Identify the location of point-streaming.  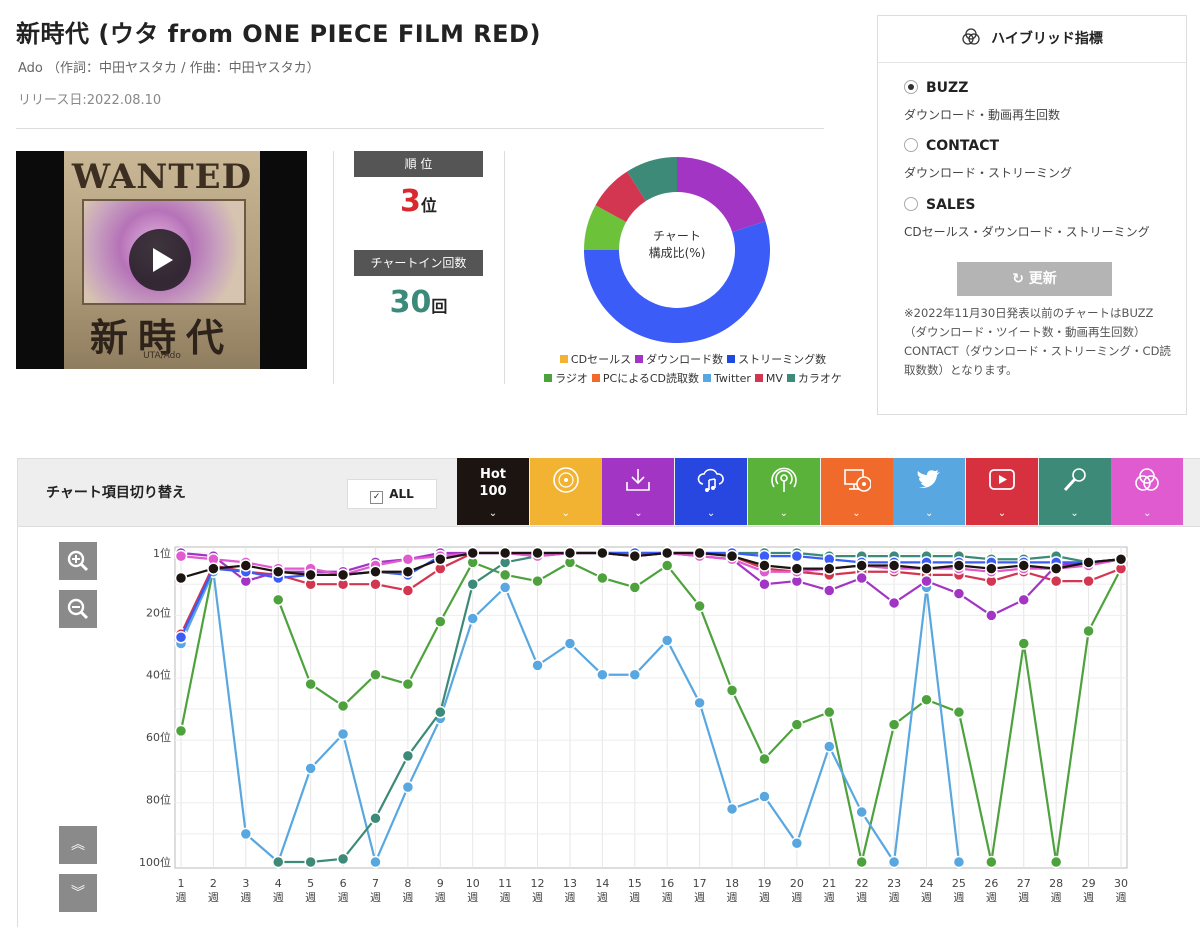
(181, 637).